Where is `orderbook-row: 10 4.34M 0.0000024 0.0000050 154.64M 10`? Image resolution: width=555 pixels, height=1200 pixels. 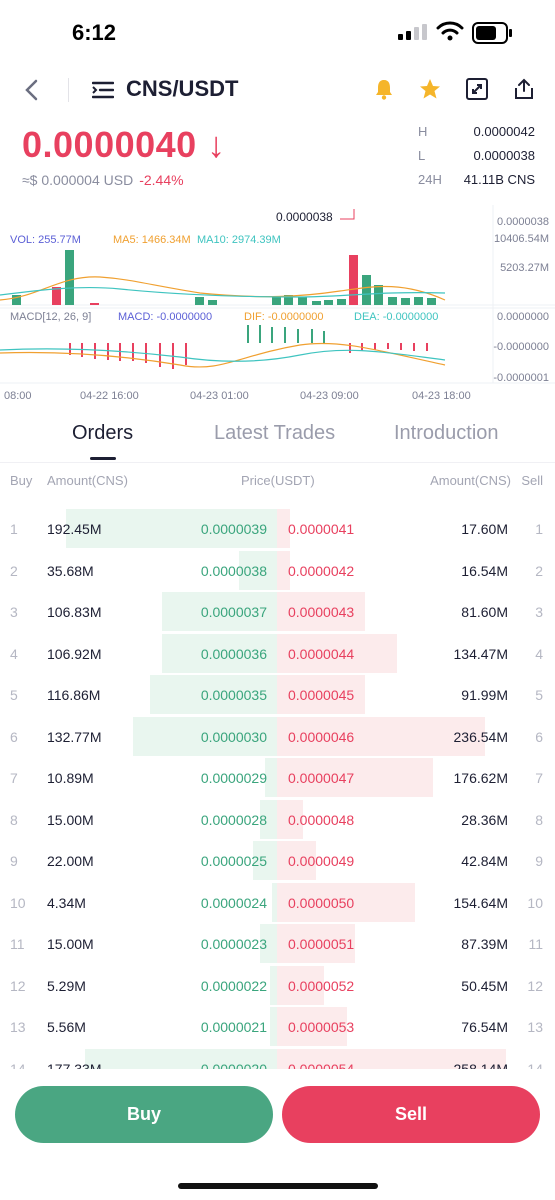
orderbook-row: 10 4.34M 0.0000024 0.0000050 154.64M 10 is located at coordinates (277, 903).